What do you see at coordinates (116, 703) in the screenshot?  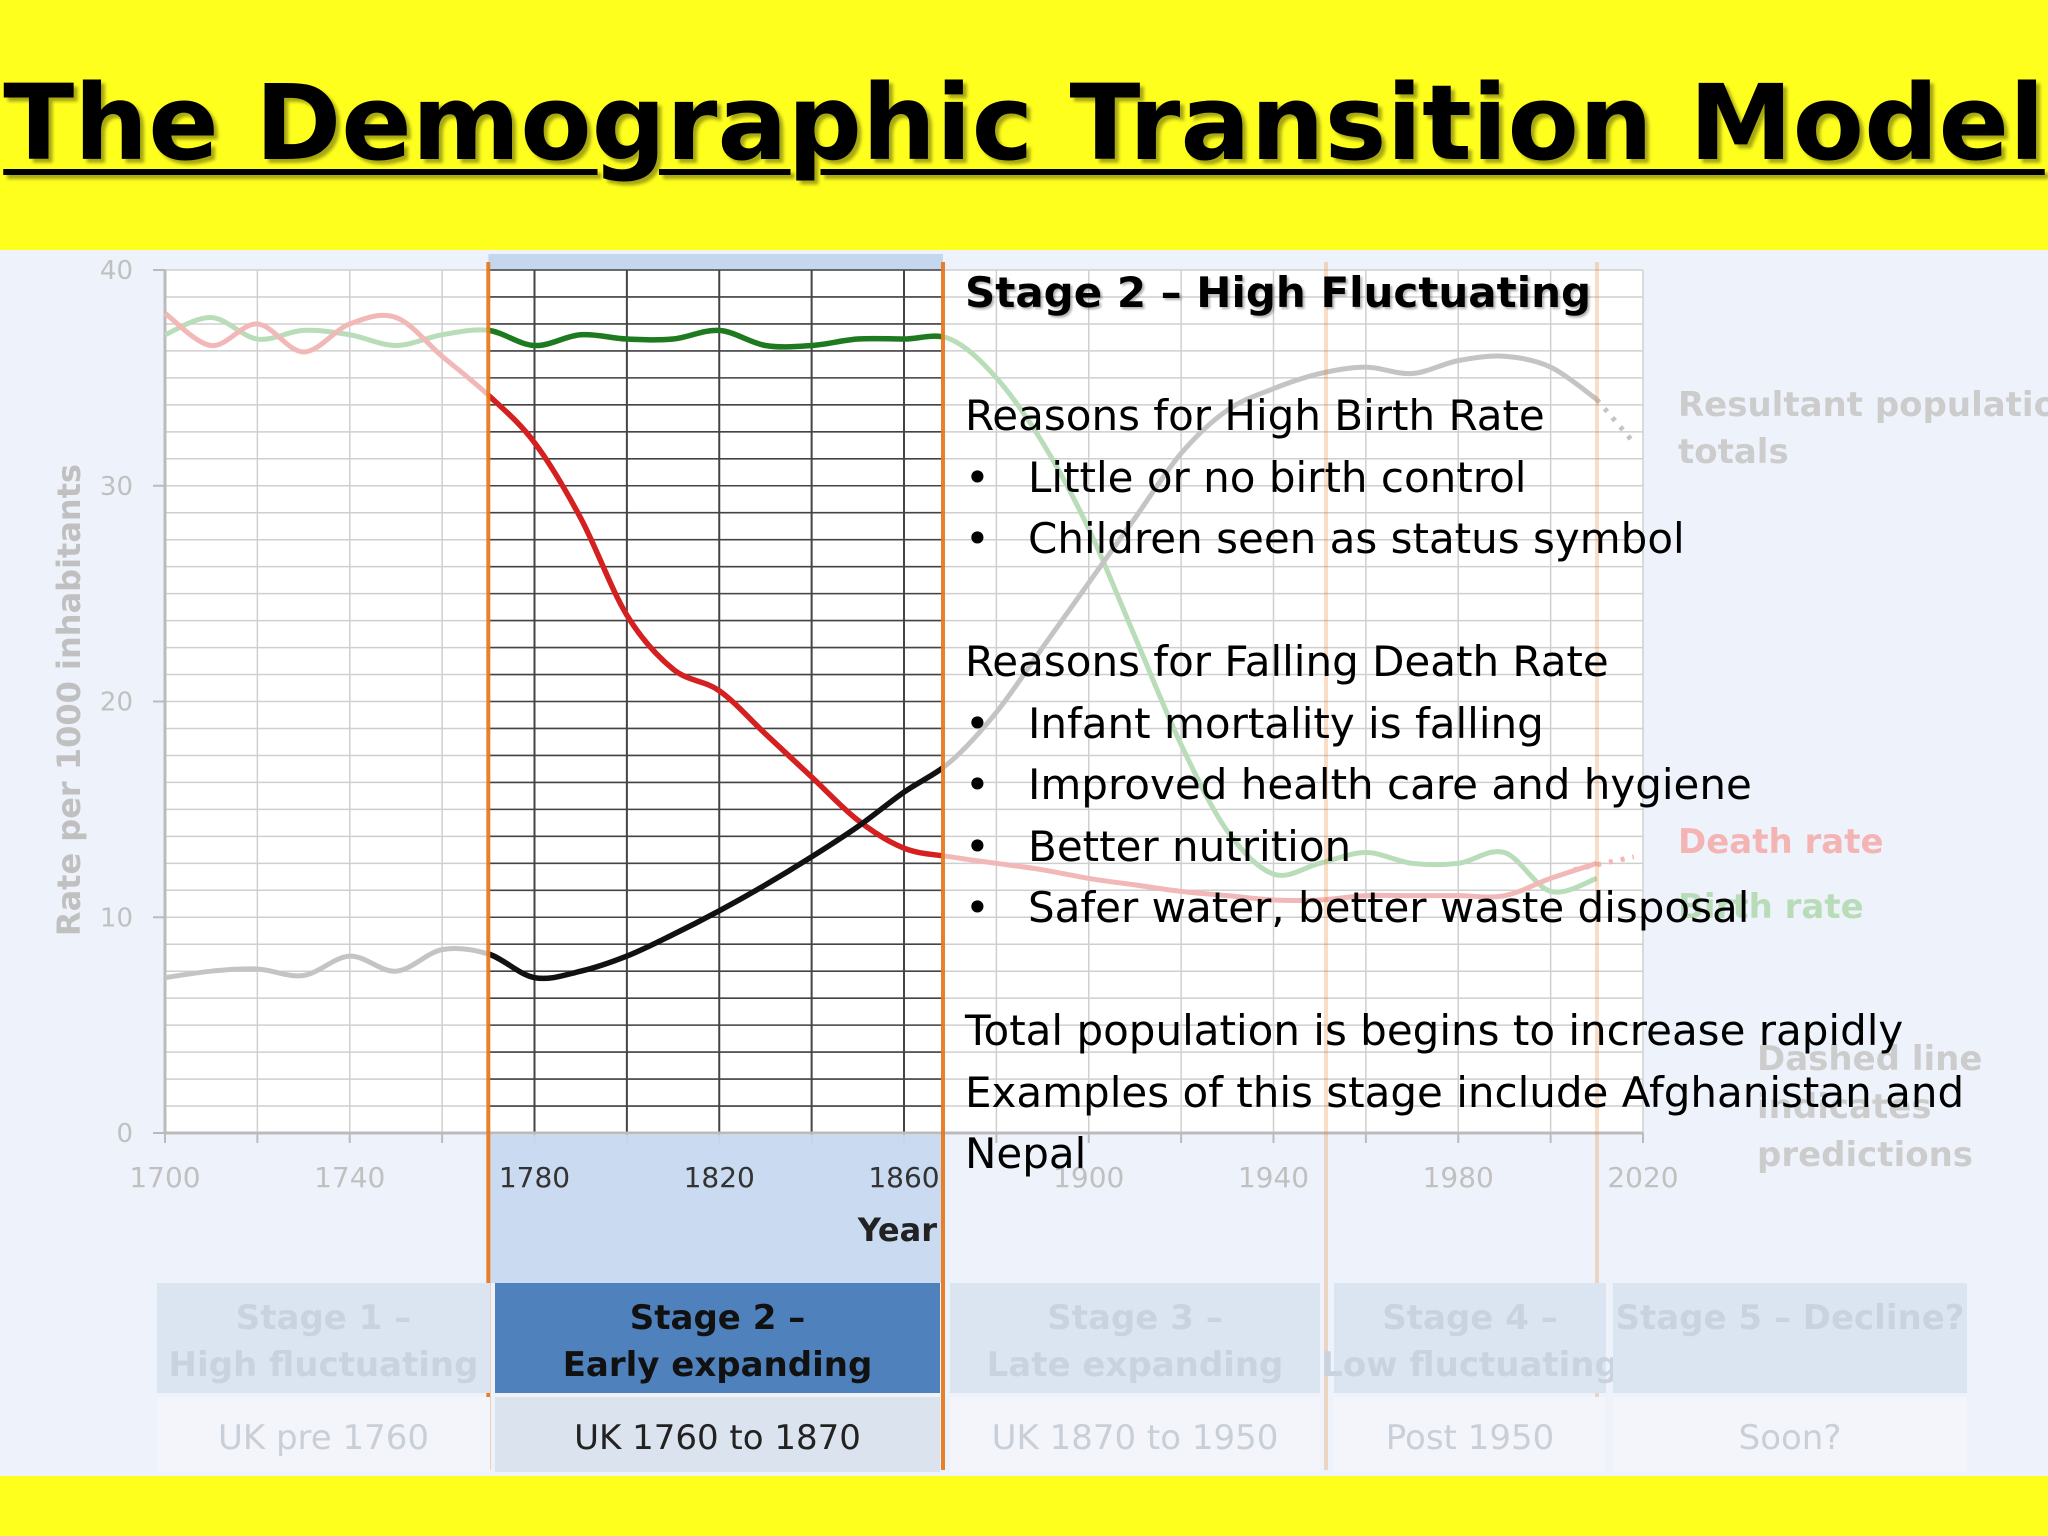 I see `y-tick-label: 20` at bounding box center [116, 703].